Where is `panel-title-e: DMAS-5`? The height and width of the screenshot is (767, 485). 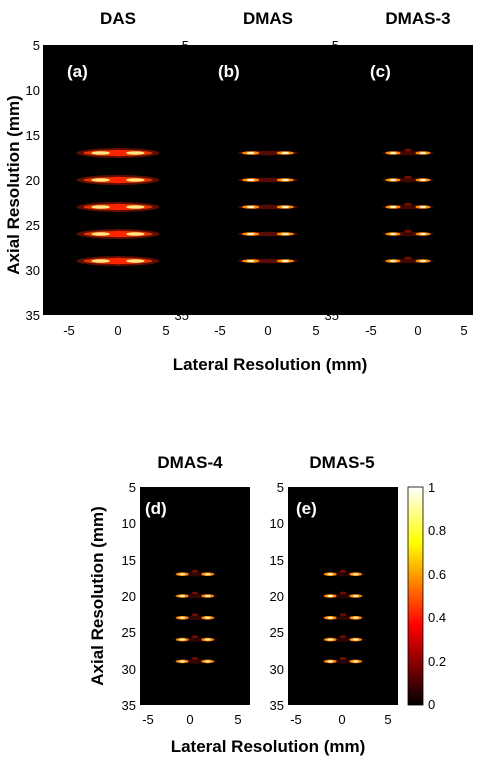
panel-title-e: DMAS-5 is located at coordinates (341, 462).